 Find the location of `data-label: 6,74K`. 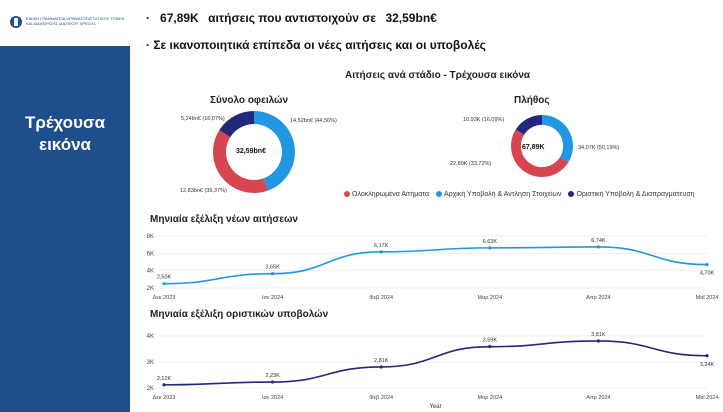

data-label: 6,74K is located at coordinates (598, 241).